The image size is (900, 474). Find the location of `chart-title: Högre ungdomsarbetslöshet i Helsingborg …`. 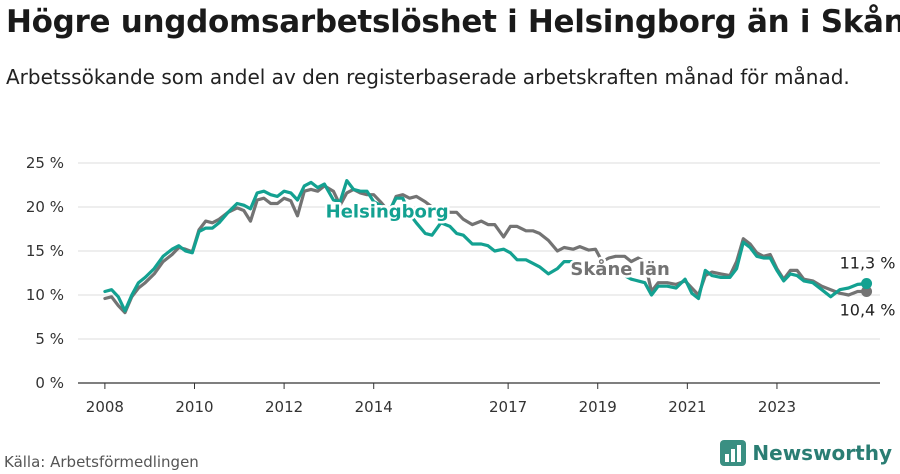

chart-title: Högre ungdomsarbetslöshet i Helsingborg … is located at coordinates (453, 22).